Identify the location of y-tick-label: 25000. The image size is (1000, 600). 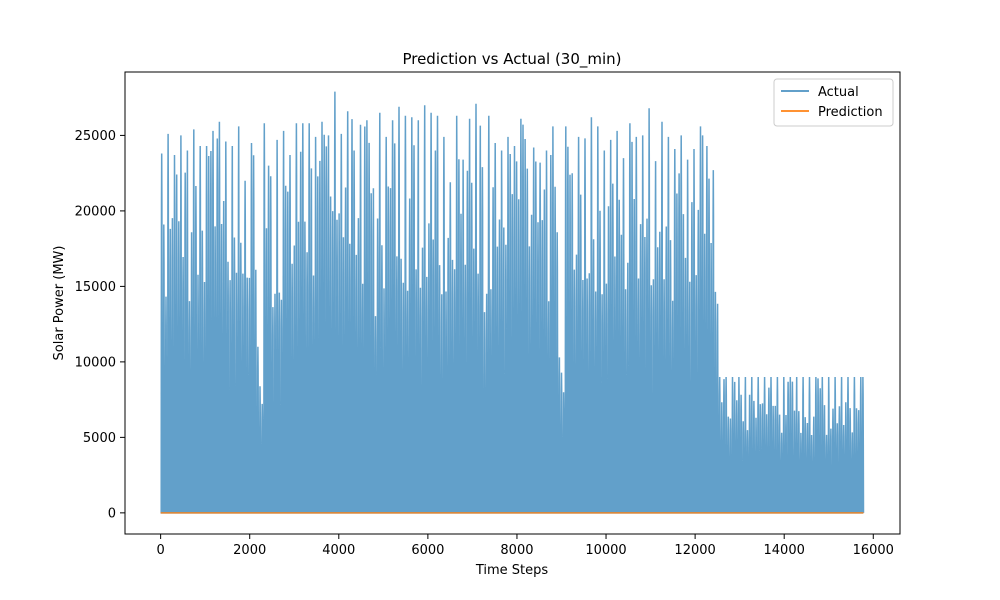
(95, 136).